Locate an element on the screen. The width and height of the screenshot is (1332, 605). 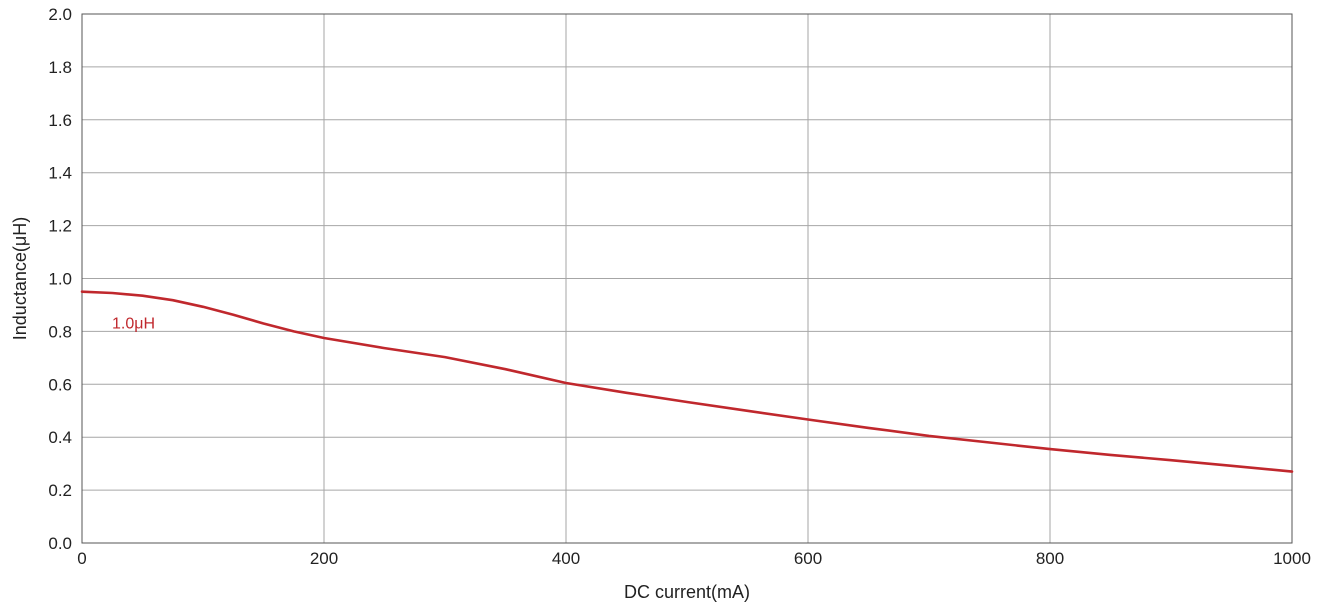
y-tick-label: 0.0 is located at coordinates (60, 543).